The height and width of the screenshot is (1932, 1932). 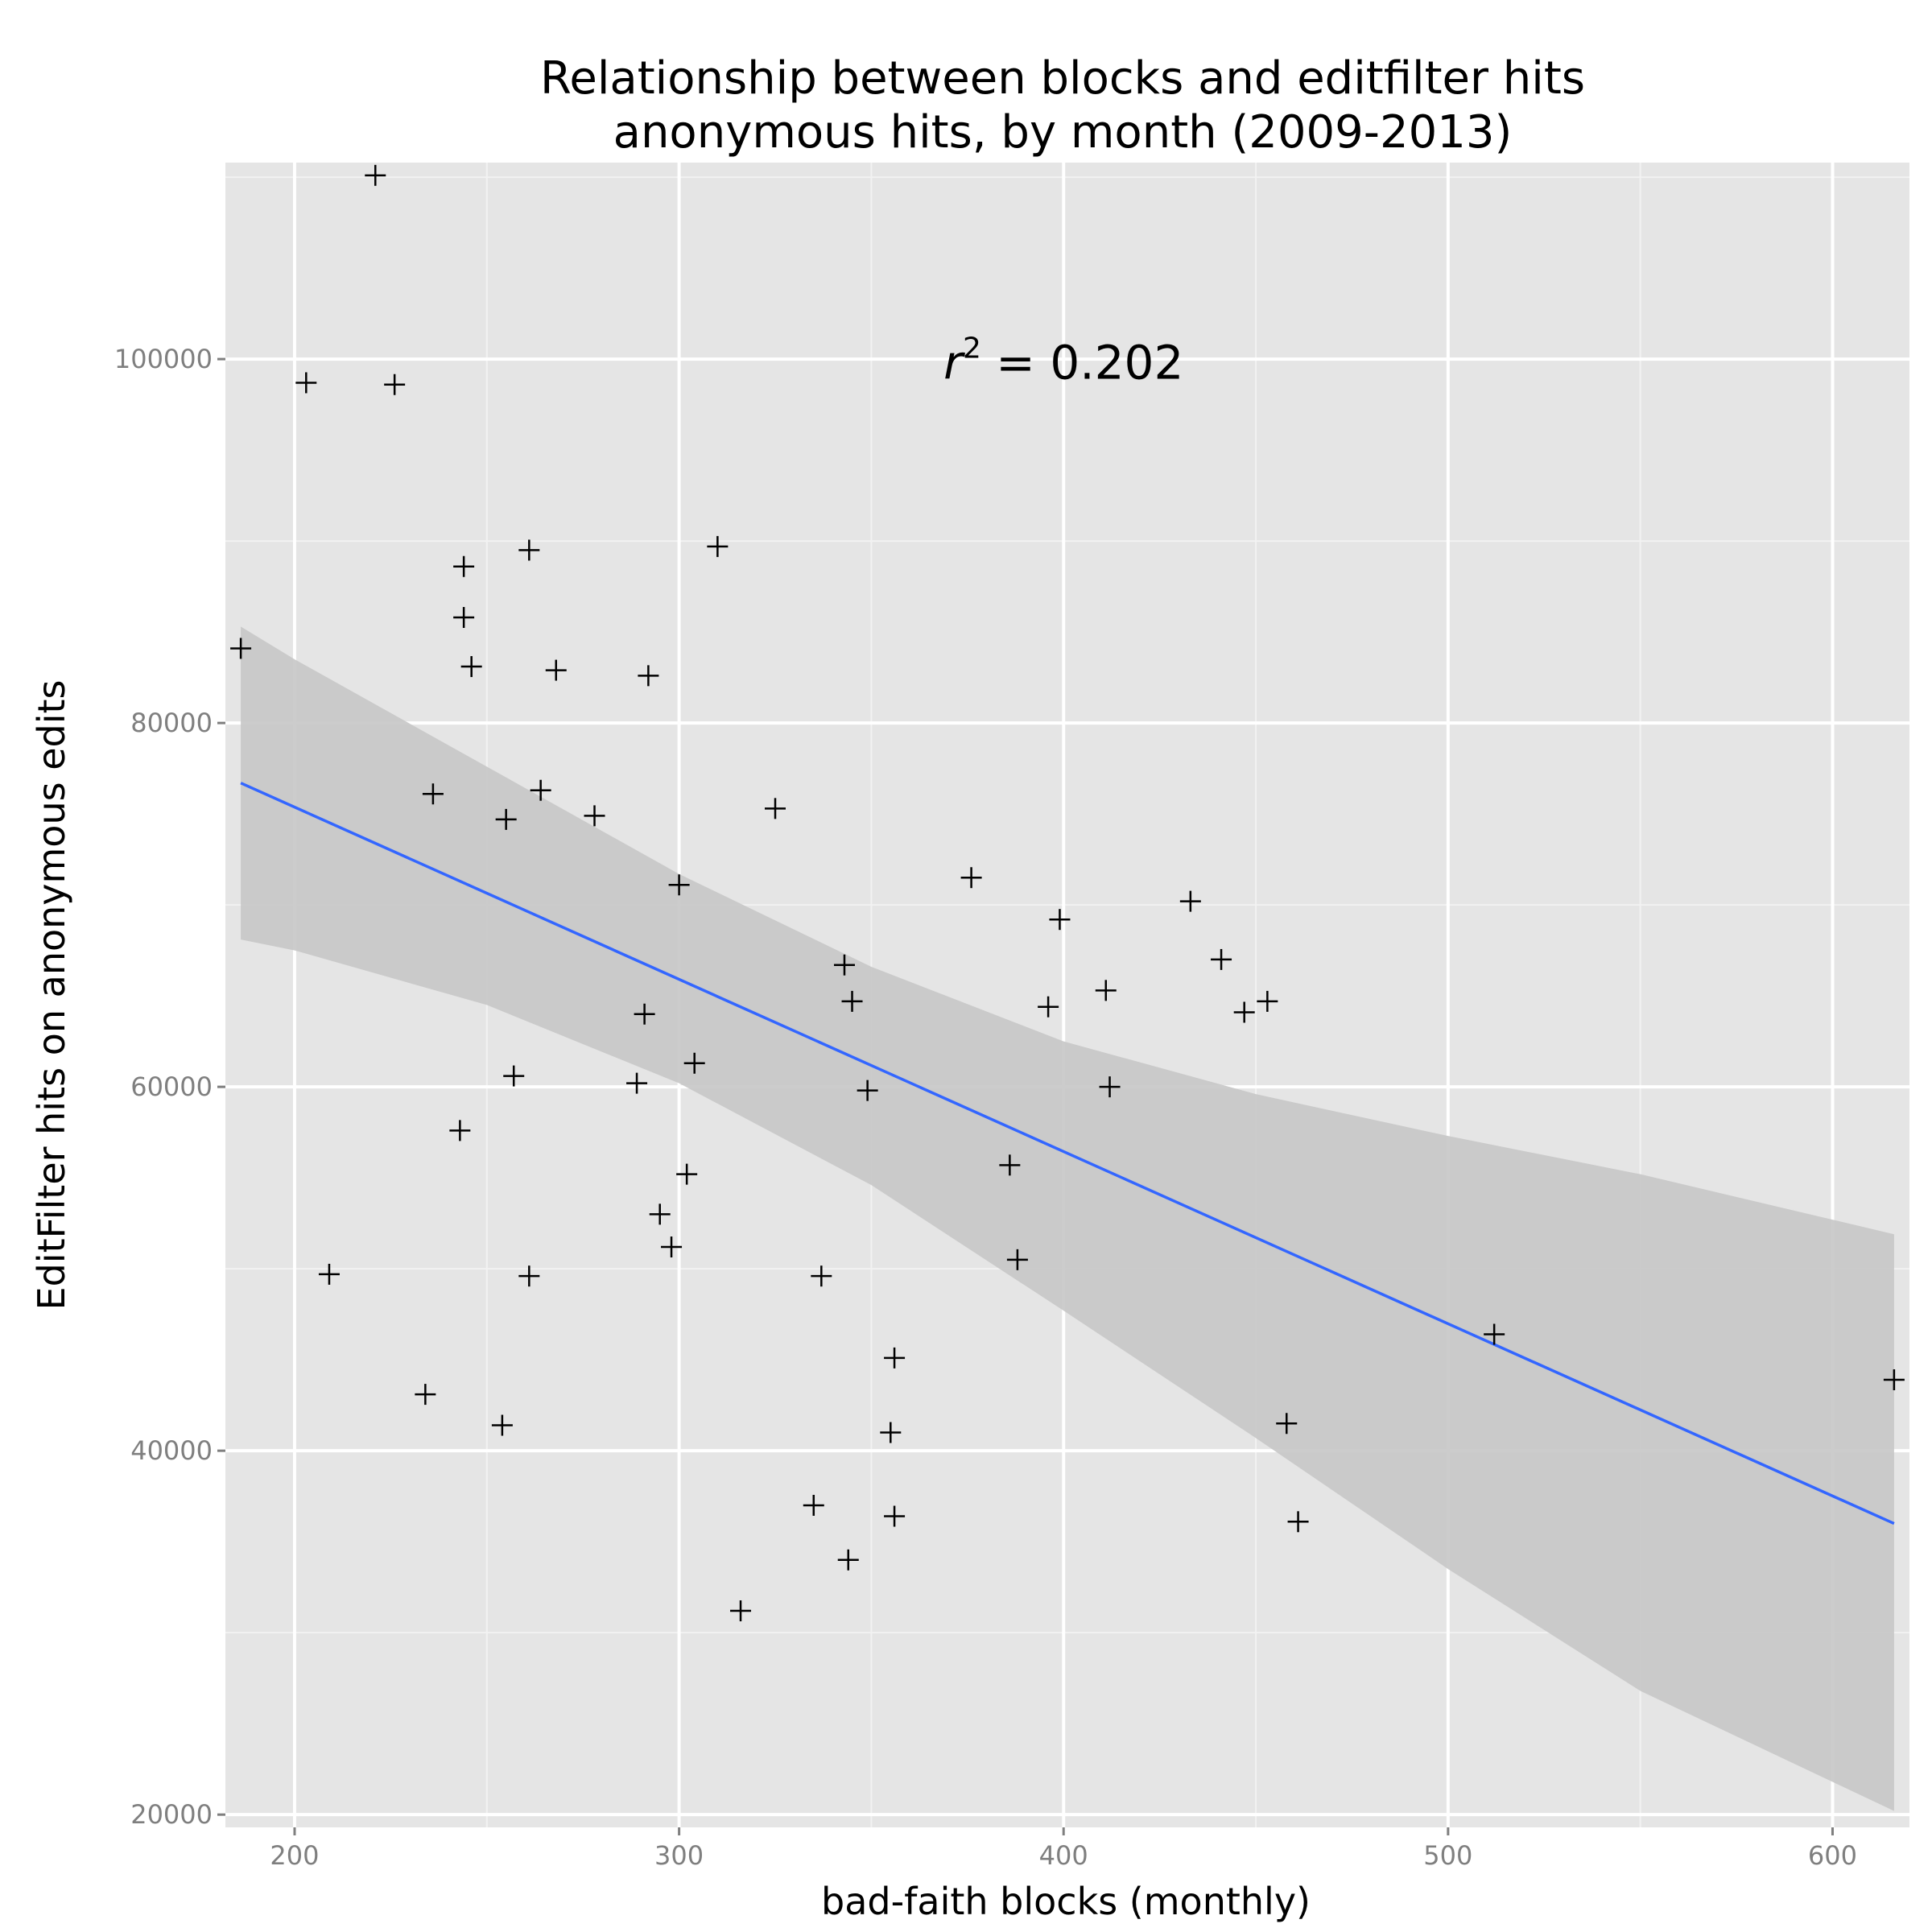 What do you see at coordinates (171, 723) in the screenshot?
I see `y-tick-label: 80000` at bounding box center [171, 723].